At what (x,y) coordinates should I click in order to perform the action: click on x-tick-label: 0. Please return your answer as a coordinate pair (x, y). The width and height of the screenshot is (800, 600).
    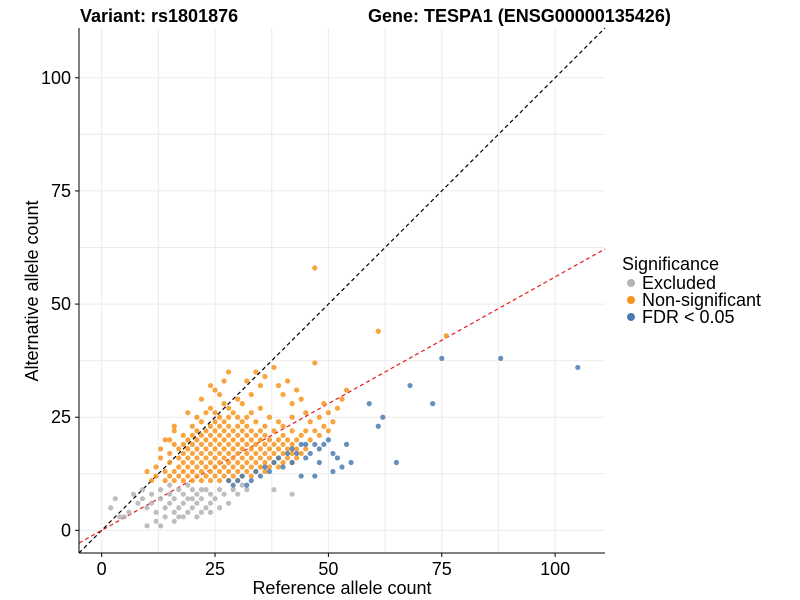
    Looking at the image, I should click on (102, 569).